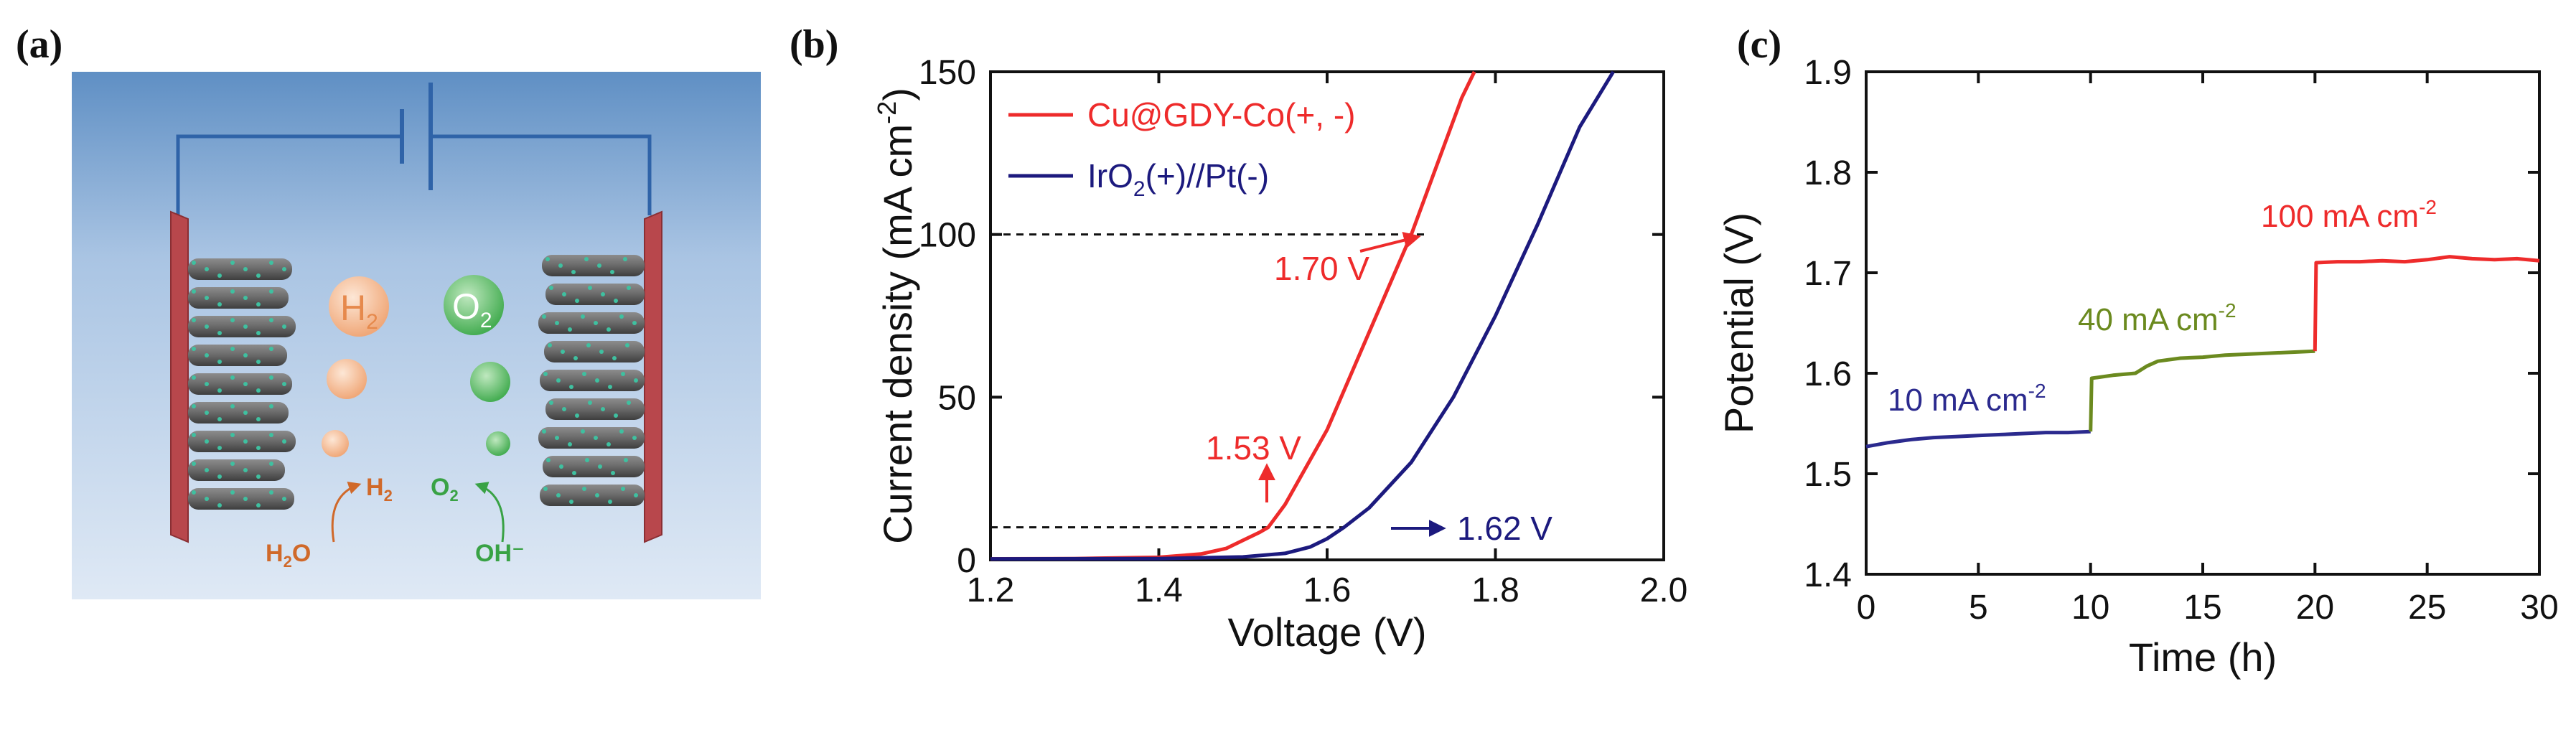 The height and width of the screenshot is (730, 2576). I want to click on x-tick-label: 1.2, so click(991, 590).